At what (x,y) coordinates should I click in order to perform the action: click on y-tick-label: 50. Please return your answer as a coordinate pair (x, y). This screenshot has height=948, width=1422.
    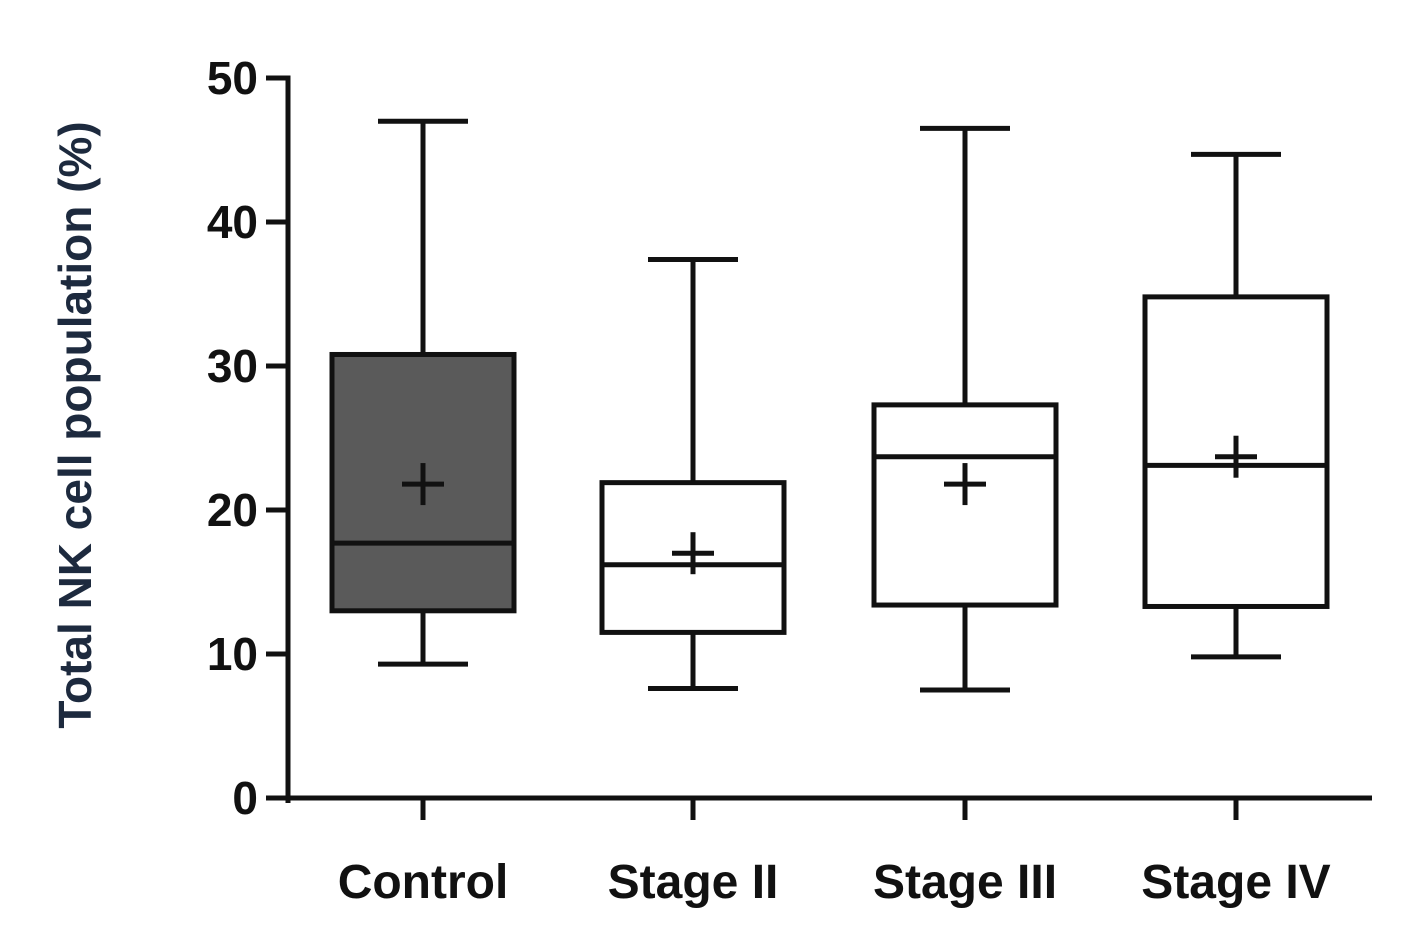
    Looking at the image, I should click on (232, 78).